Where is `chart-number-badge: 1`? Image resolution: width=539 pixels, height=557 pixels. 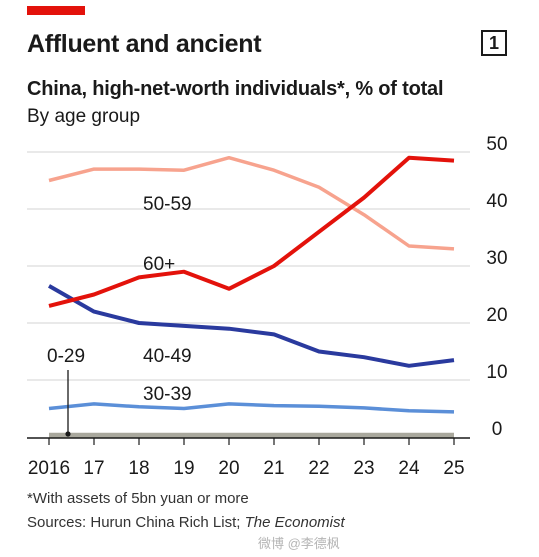 chart-number-badge: 1 is located at coordinates (494, 43).